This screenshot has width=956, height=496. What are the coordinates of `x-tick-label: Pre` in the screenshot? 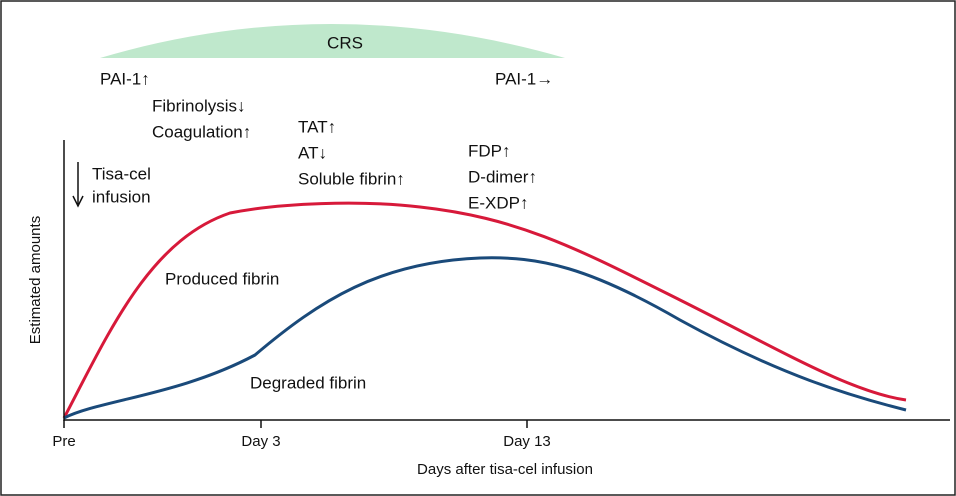 It's located at (63, 441).